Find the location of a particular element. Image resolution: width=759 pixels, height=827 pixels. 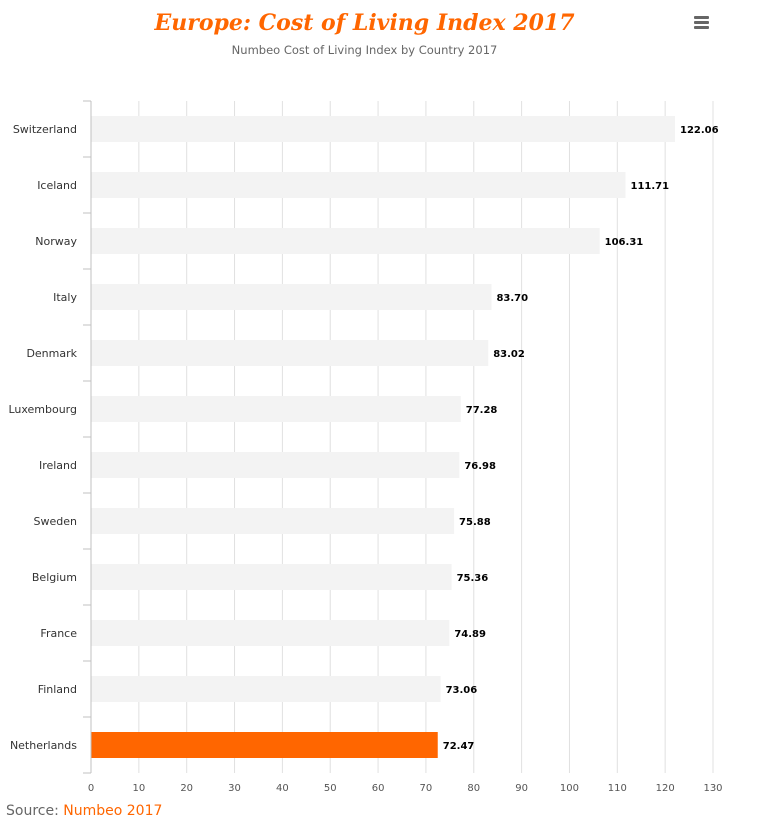

x-tick-label: 70 is located at coordinates (426, 788).